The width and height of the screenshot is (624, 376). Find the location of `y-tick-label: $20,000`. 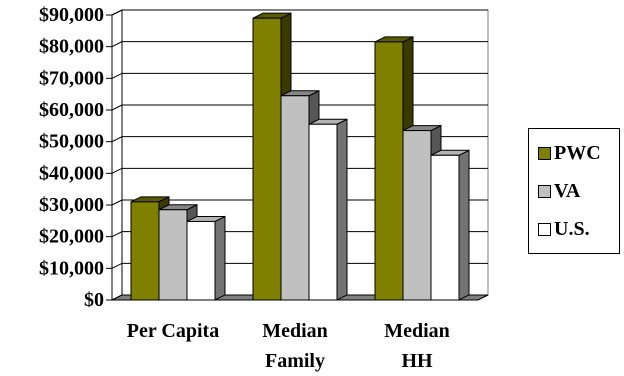

y-tick-label: $20,000 is located at coordinates (71, 237).